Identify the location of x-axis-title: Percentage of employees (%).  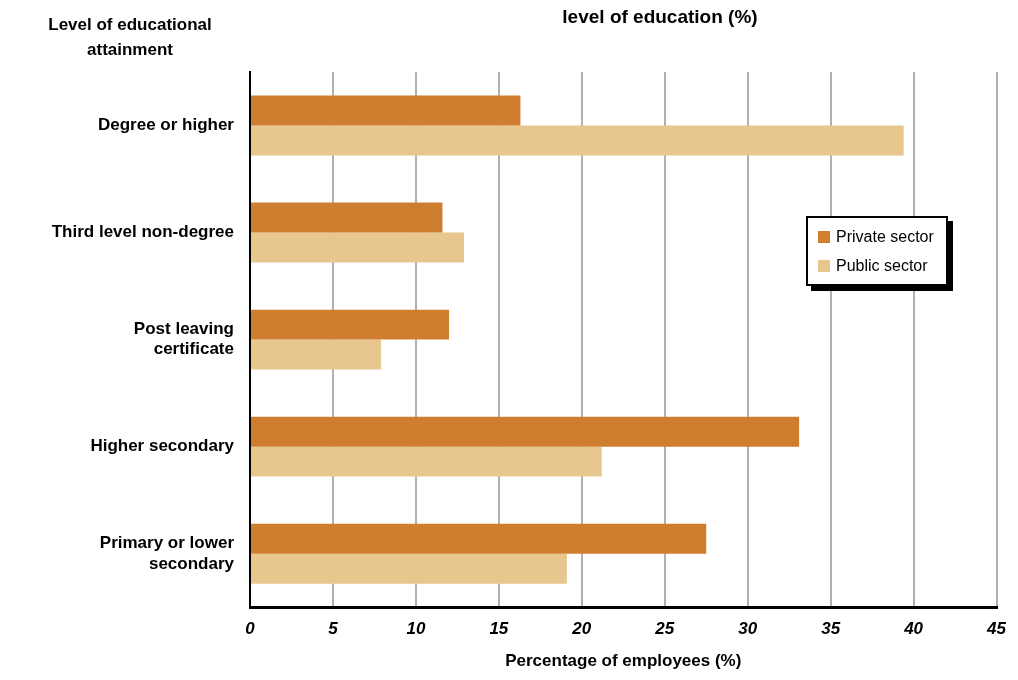
(623, 661).